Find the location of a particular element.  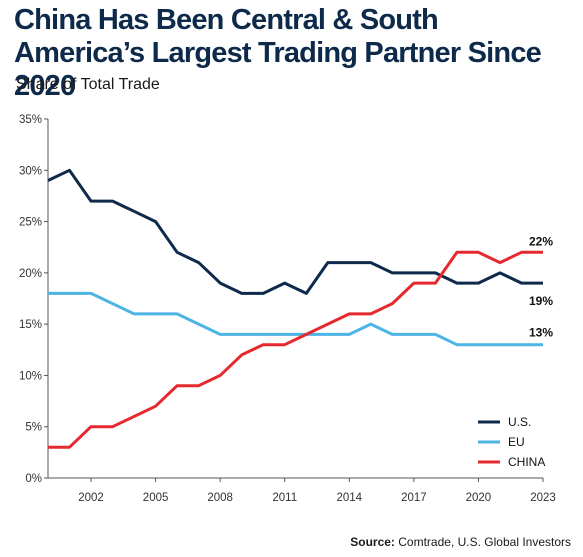

series-line-eu is located at coordinates (295, 319).